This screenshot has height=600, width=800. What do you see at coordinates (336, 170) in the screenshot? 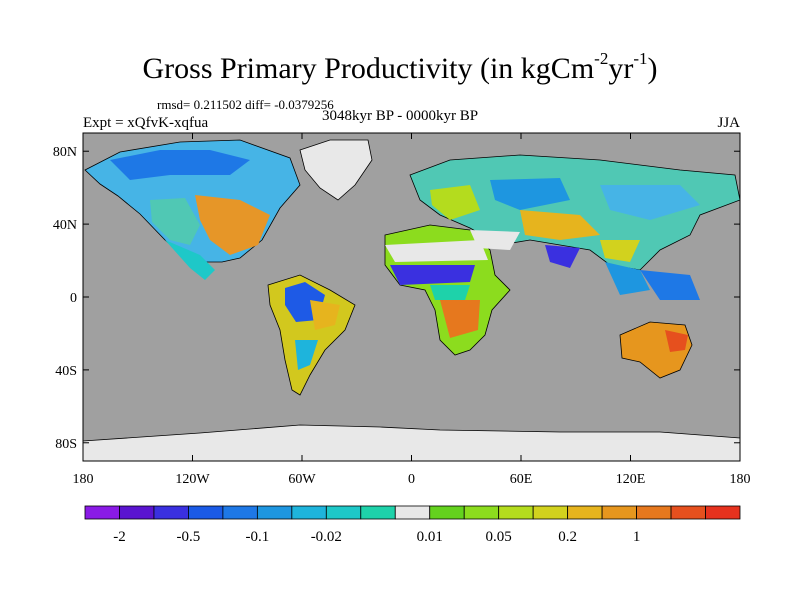
I see `greenland-landmass` at bounding box center [336, 170].